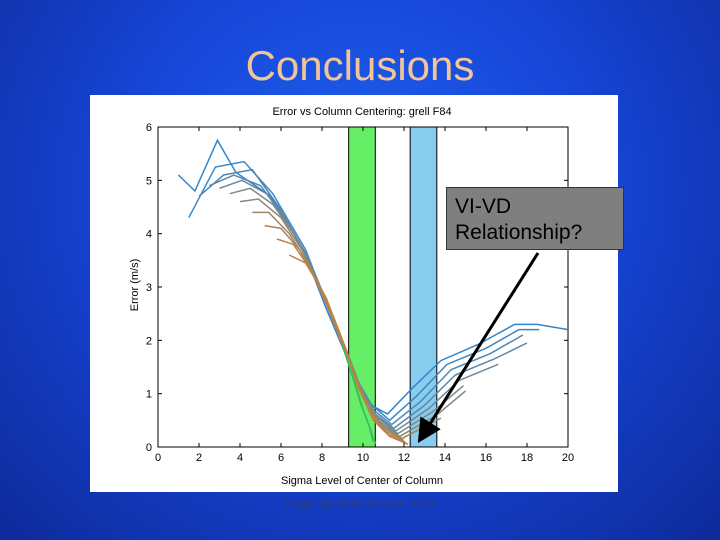  Describe the element at coordinates (486, 458) in the screenshot. I see `x-tick-label: 16` at that location.